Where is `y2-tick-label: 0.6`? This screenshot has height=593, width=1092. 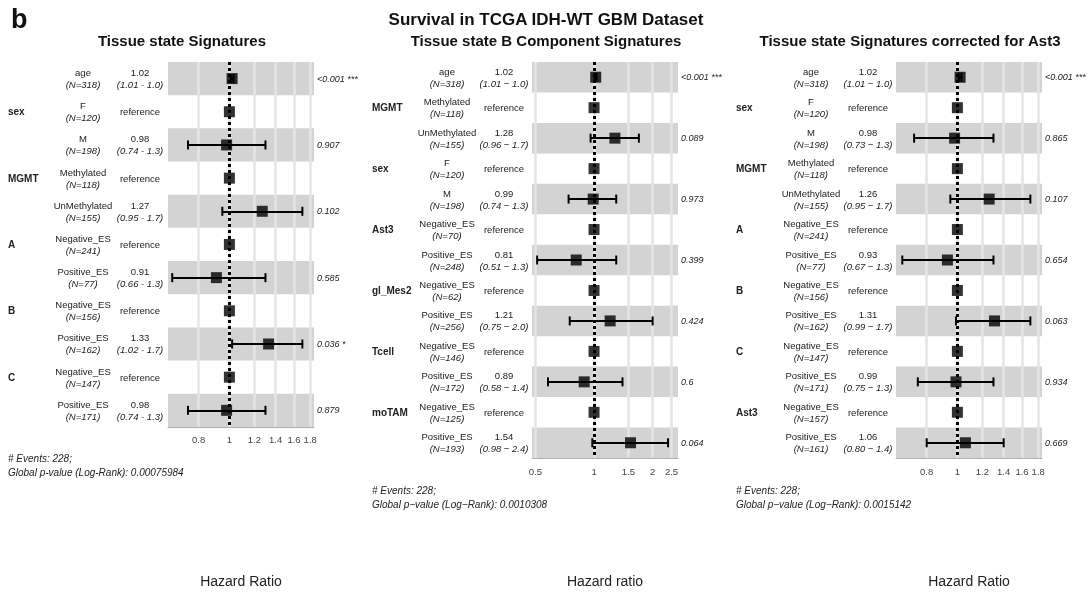
y2-tick-label: 0.6 is located at coordinates (687, 381).